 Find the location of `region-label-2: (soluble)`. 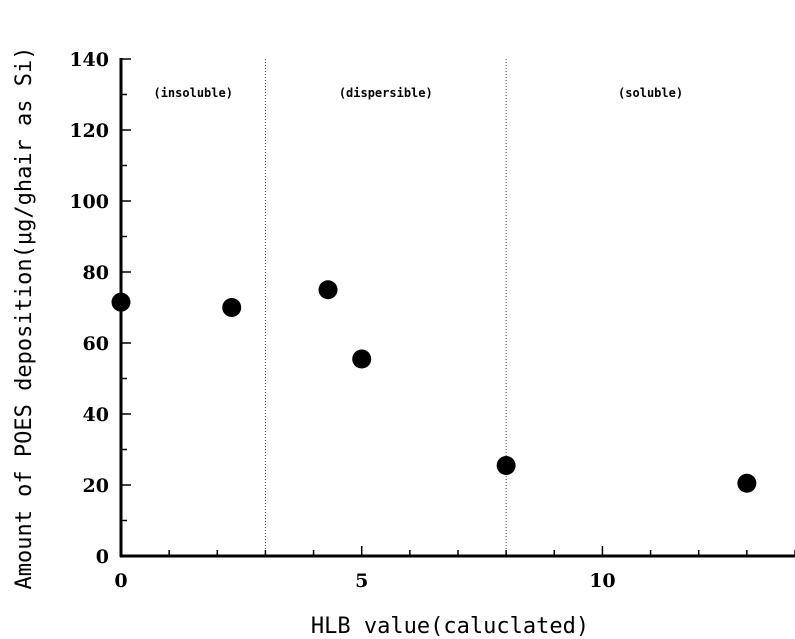

region-label-2: (soluble) is located at coordinates (650, 93).